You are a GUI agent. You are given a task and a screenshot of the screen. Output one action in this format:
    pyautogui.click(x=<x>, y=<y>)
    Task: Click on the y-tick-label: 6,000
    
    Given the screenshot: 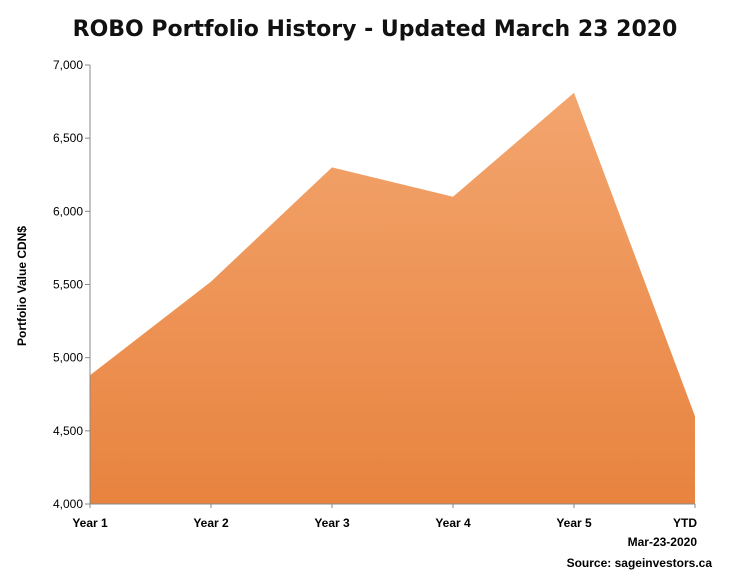 What is the action you would take?
    pyautogui.click(x=68, y=211)
    